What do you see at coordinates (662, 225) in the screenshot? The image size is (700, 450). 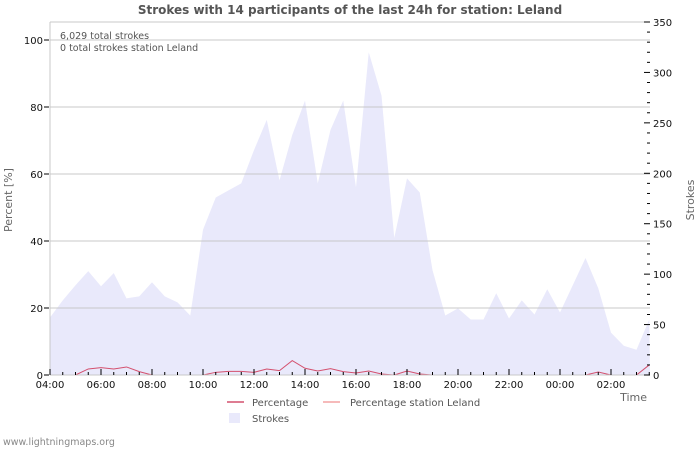 I see `svg-text: 150` at bounding box center [662, 225].